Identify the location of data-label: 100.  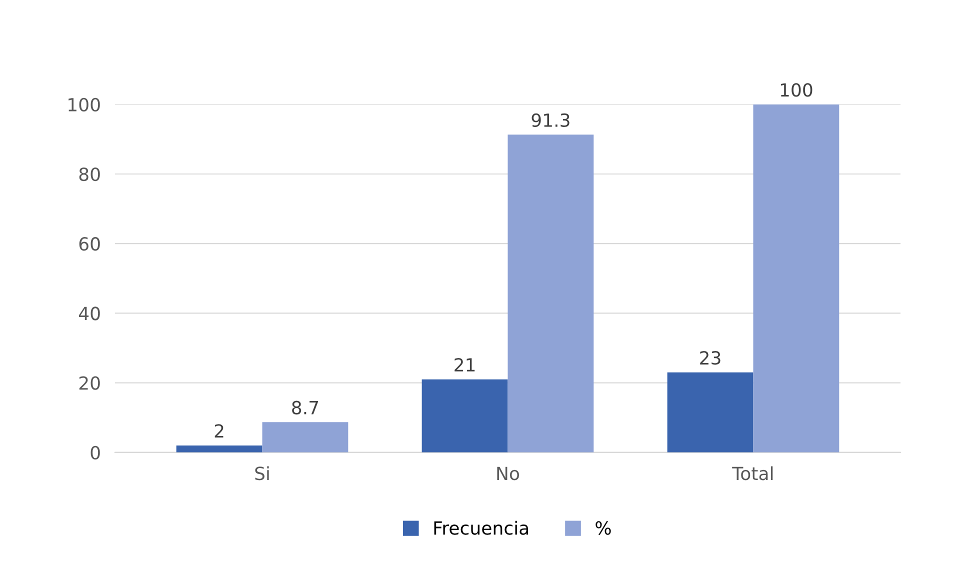
(796, 90).